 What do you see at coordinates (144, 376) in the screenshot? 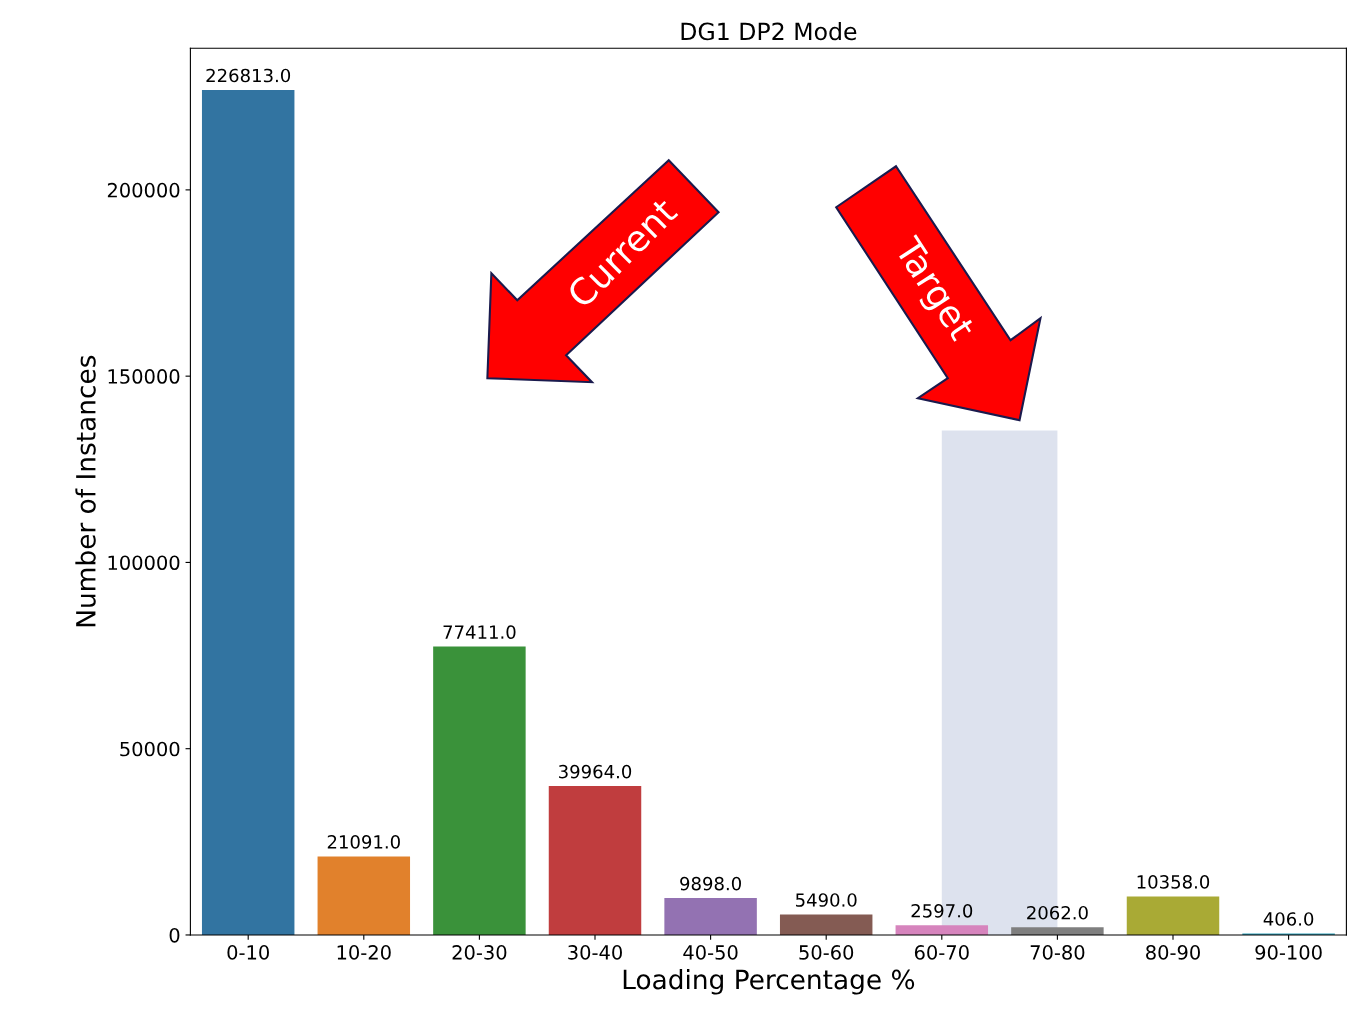
I see `y-tick-label: 150000` at bounding box center [144, 376].